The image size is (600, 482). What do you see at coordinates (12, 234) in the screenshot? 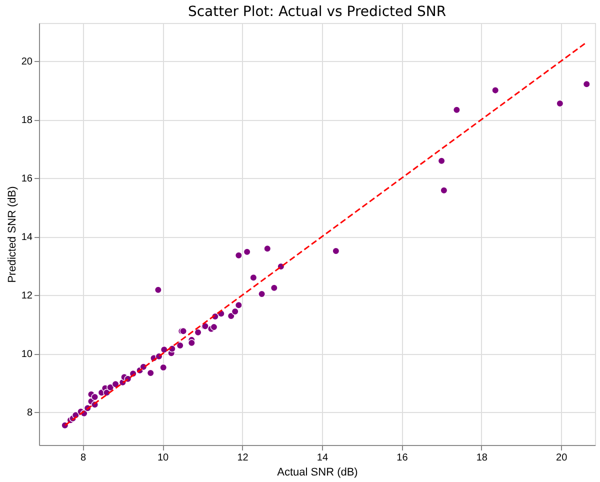
I see `y-axis-title: Predicted SNR (dB)` at bounding box center [12, 234].